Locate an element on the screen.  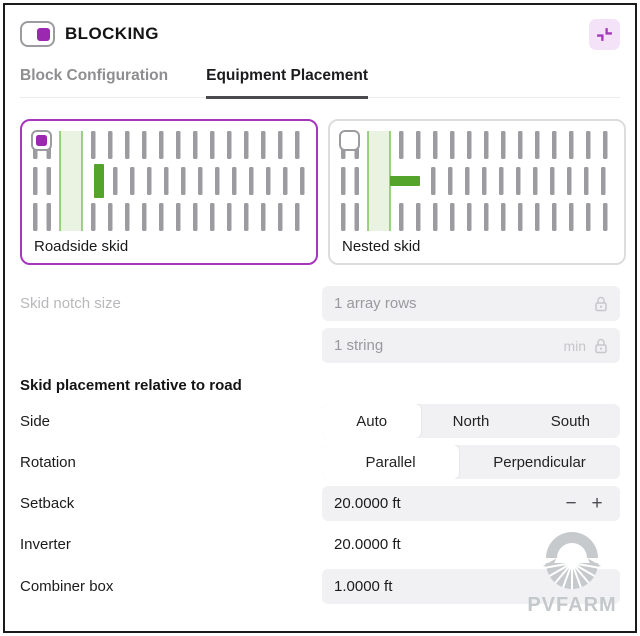
rotation-option-perpendicular: Perpendicular is located at coordinates (539, 462).